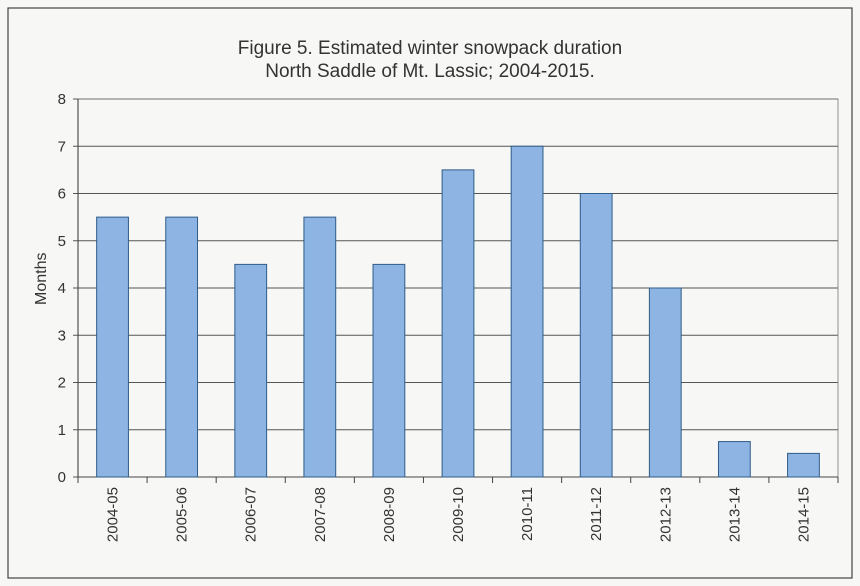  Describe the element at coordinates (62, 430) in the screenshot. I see `y-tick-label: 1` at that location.